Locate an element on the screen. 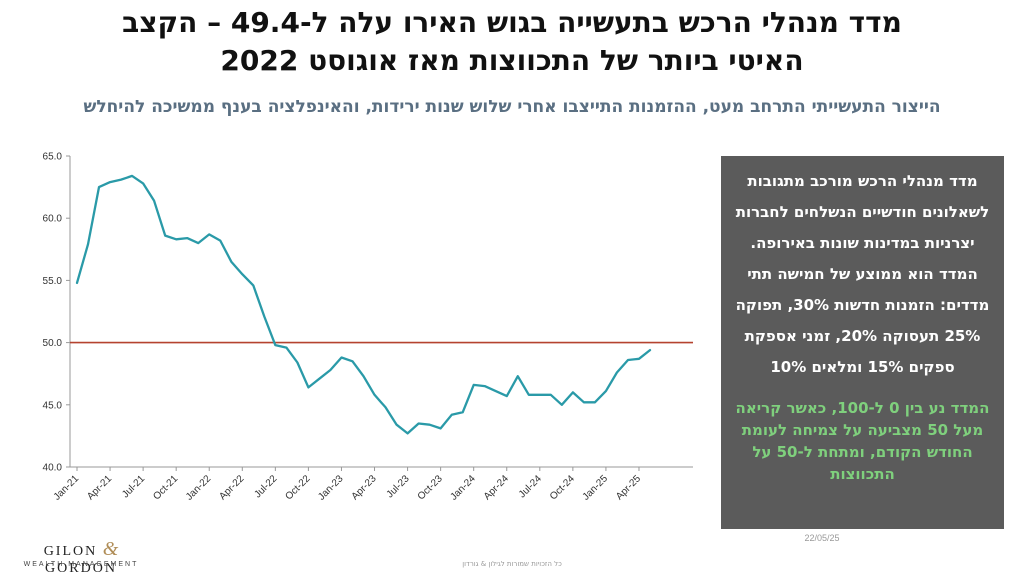 This screenshot has height=577, width=1024. x-tick-label: Apr-23 is located at coordinates (364, 487).